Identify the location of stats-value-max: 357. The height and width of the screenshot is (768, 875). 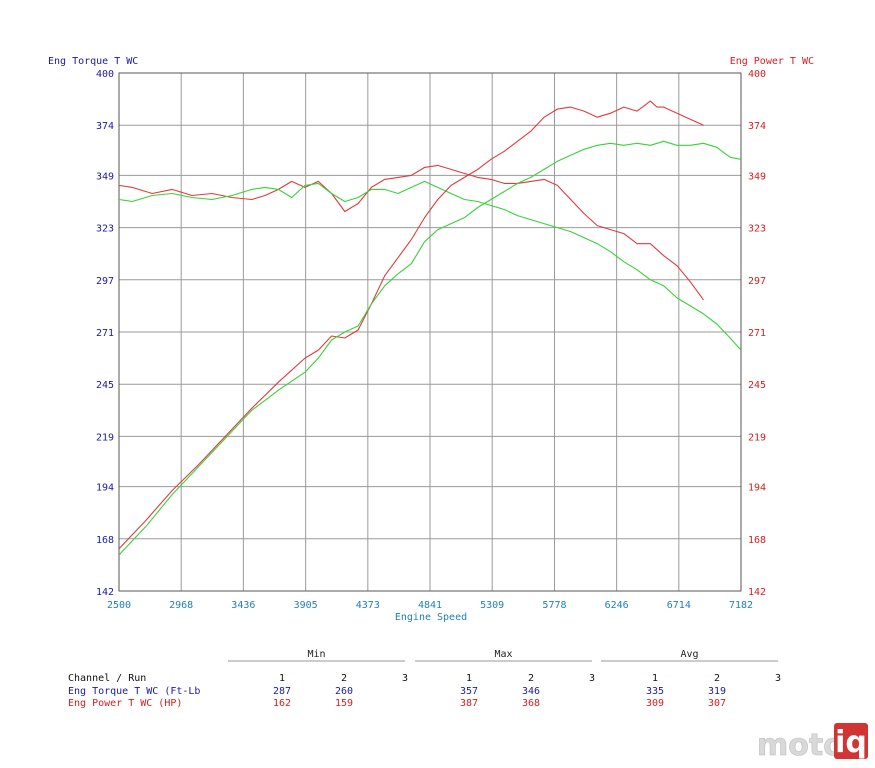
(469, 691).